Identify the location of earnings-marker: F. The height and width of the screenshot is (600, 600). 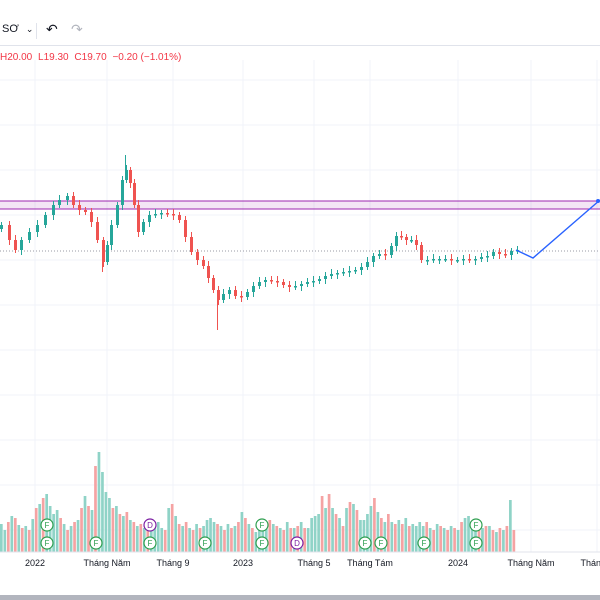
(476, 543).